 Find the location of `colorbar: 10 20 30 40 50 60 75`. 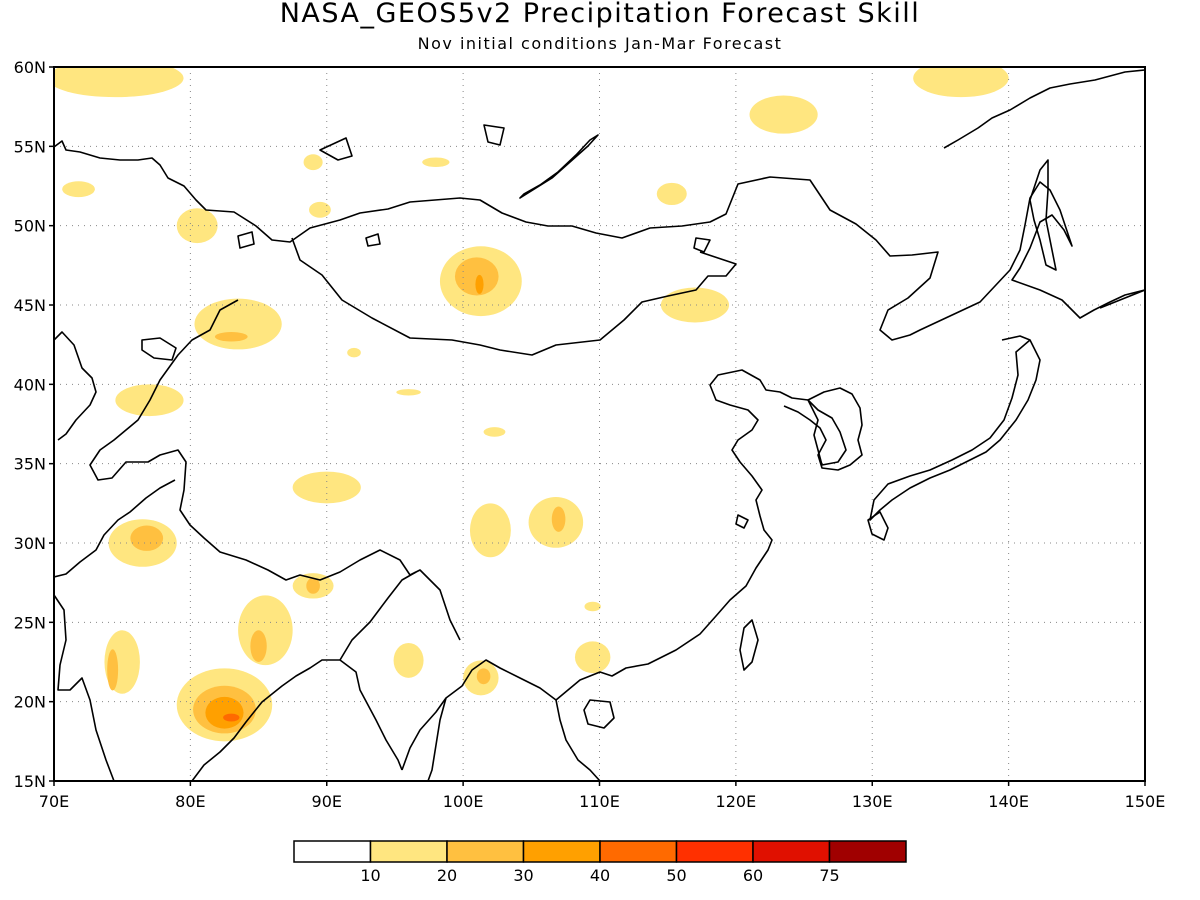

colorbar: 10 20 30 40 50 60 75 is located at coordinates (600, 862).